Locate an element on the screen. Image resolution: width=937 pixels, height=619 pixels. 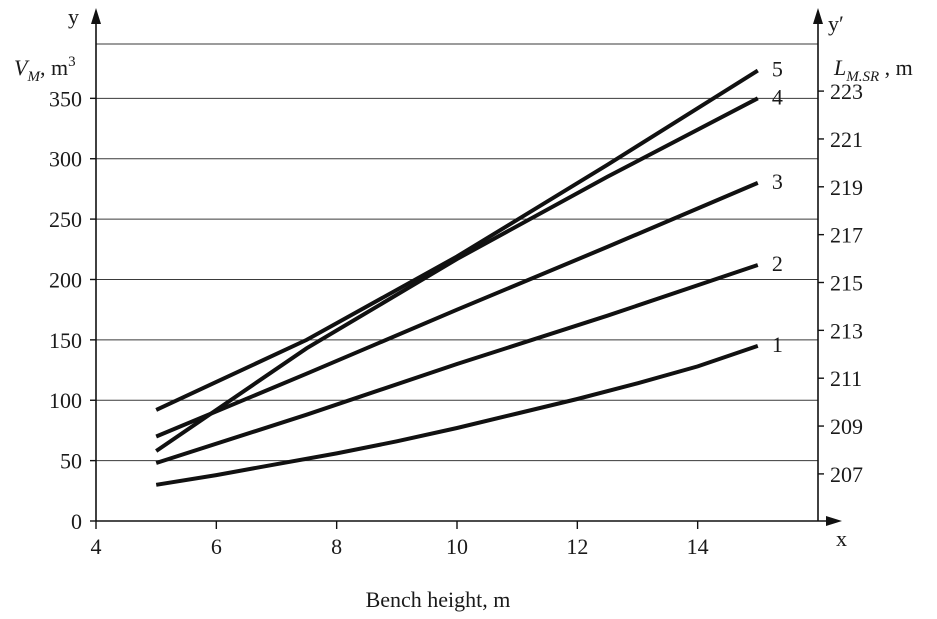
y-label-unit: , m is located at coordinates (54, 67).